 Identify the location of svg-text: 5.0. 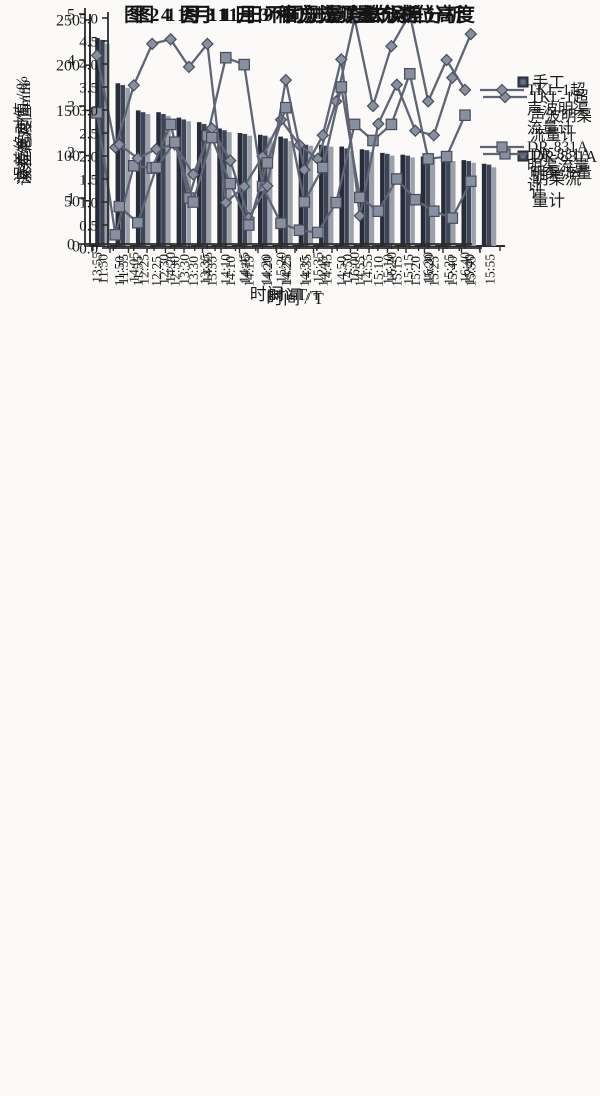
(88, 20).